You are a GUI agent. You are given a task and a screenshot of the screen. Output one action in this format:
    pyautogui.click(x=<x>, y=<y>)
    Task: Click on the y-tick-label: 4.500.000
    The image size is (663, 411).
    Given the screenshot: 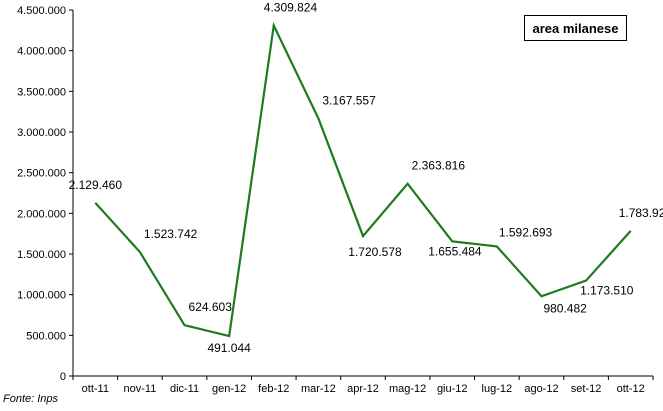 What is the action you would take?
    pyautogui.click(x=41, y=11)
    